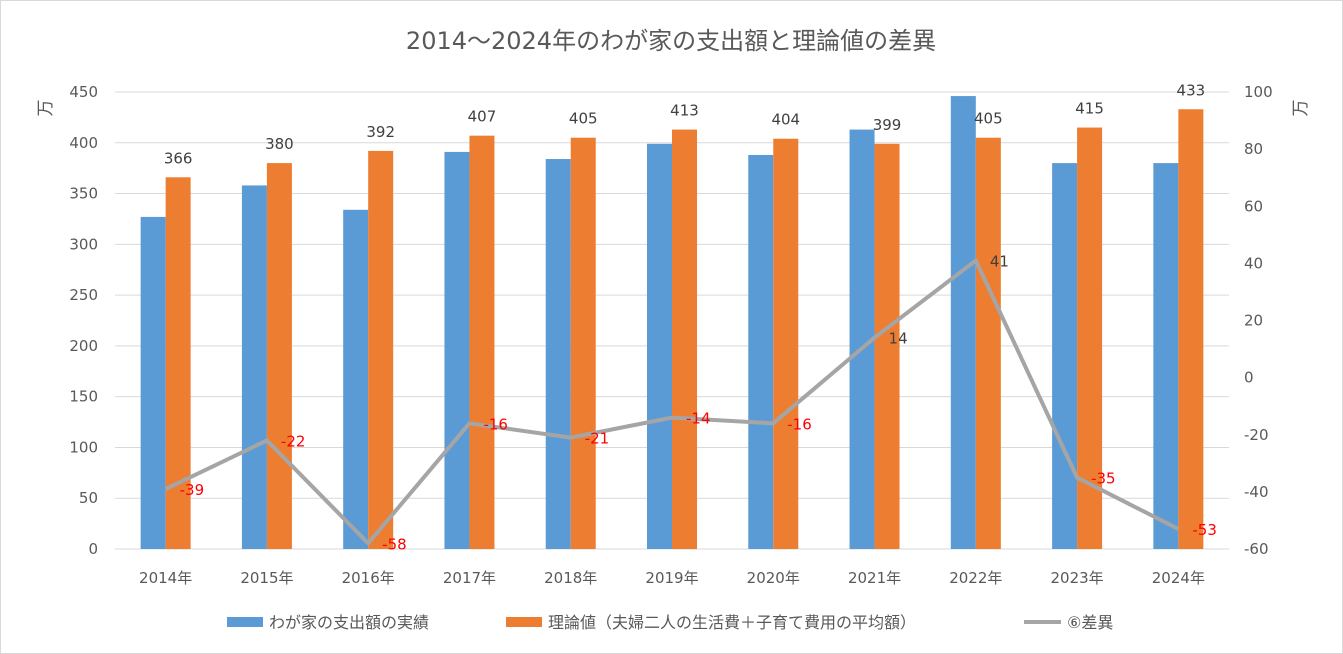 This screenshot has height=654, width=1343. What do you see at coordinates (83, 346) in the screenshot?
I see `left-tick-label: 200` at bounding box center [83, 346].